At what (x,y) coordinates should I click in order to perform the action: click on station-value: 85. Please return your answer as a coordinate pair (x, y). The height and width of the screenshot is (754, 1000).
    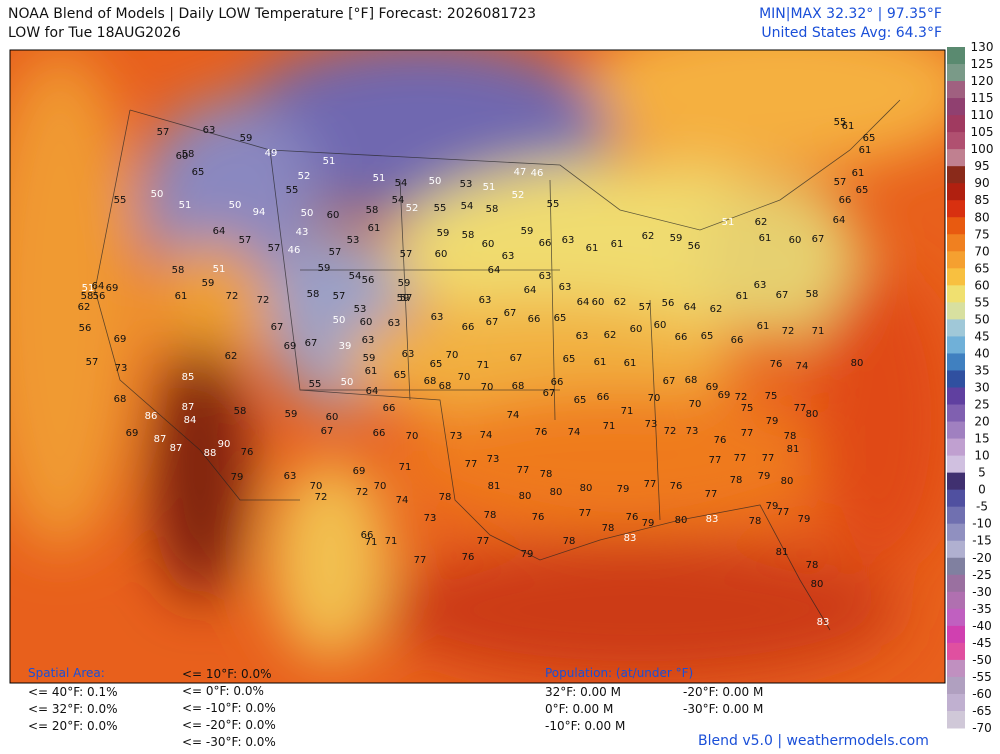
    Looking at the image, I should click on (188, 377).